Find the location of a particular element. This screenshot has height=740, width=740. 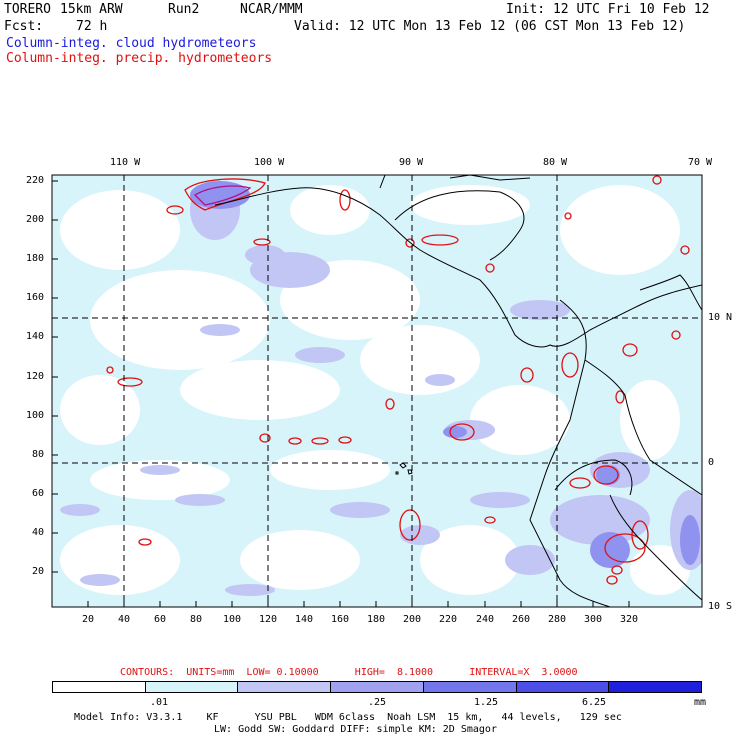

x-tick-label: 120 is located at coordinates (268, 619).